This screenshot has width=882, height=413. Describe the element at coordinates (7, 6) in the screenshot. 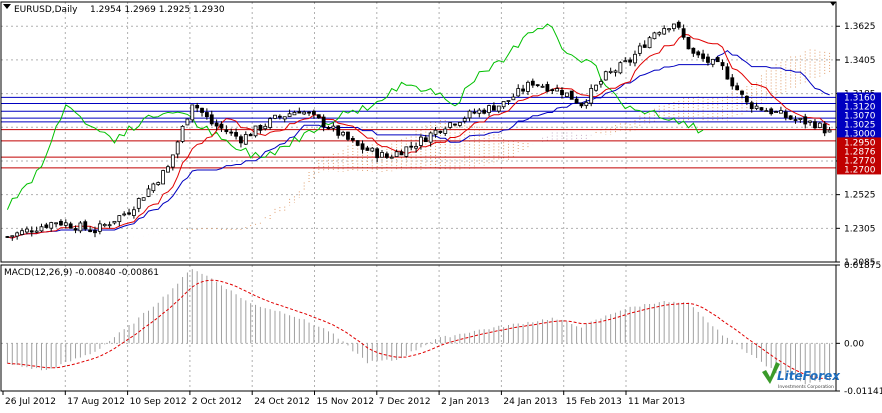

I see `dropdown-triangle-icon` at that location.